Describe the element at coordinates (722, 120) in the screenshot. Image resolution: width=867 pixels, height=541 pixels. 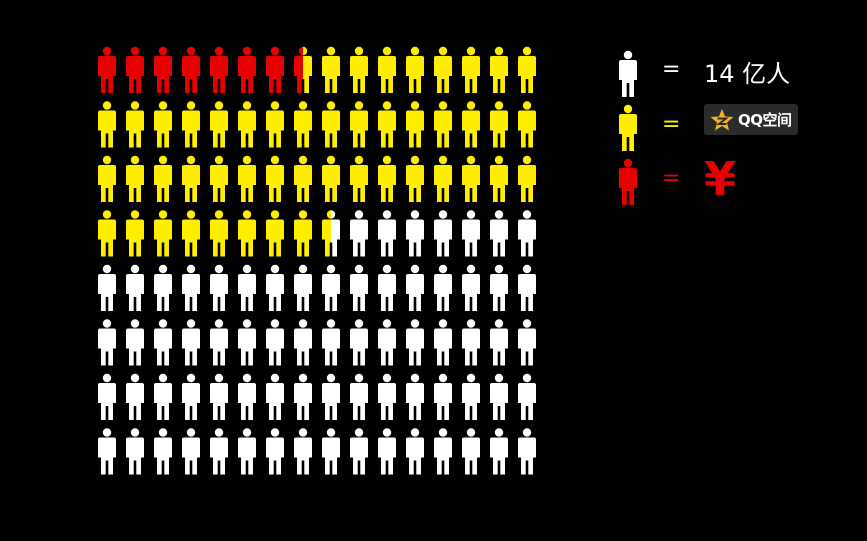
I see `qzone-star-icon` at that location.